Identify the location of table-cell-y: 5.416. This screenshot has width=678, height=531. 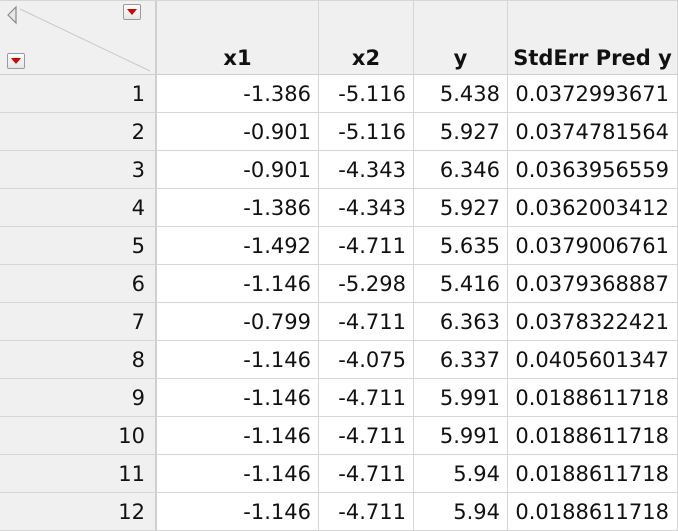
(461, 284).